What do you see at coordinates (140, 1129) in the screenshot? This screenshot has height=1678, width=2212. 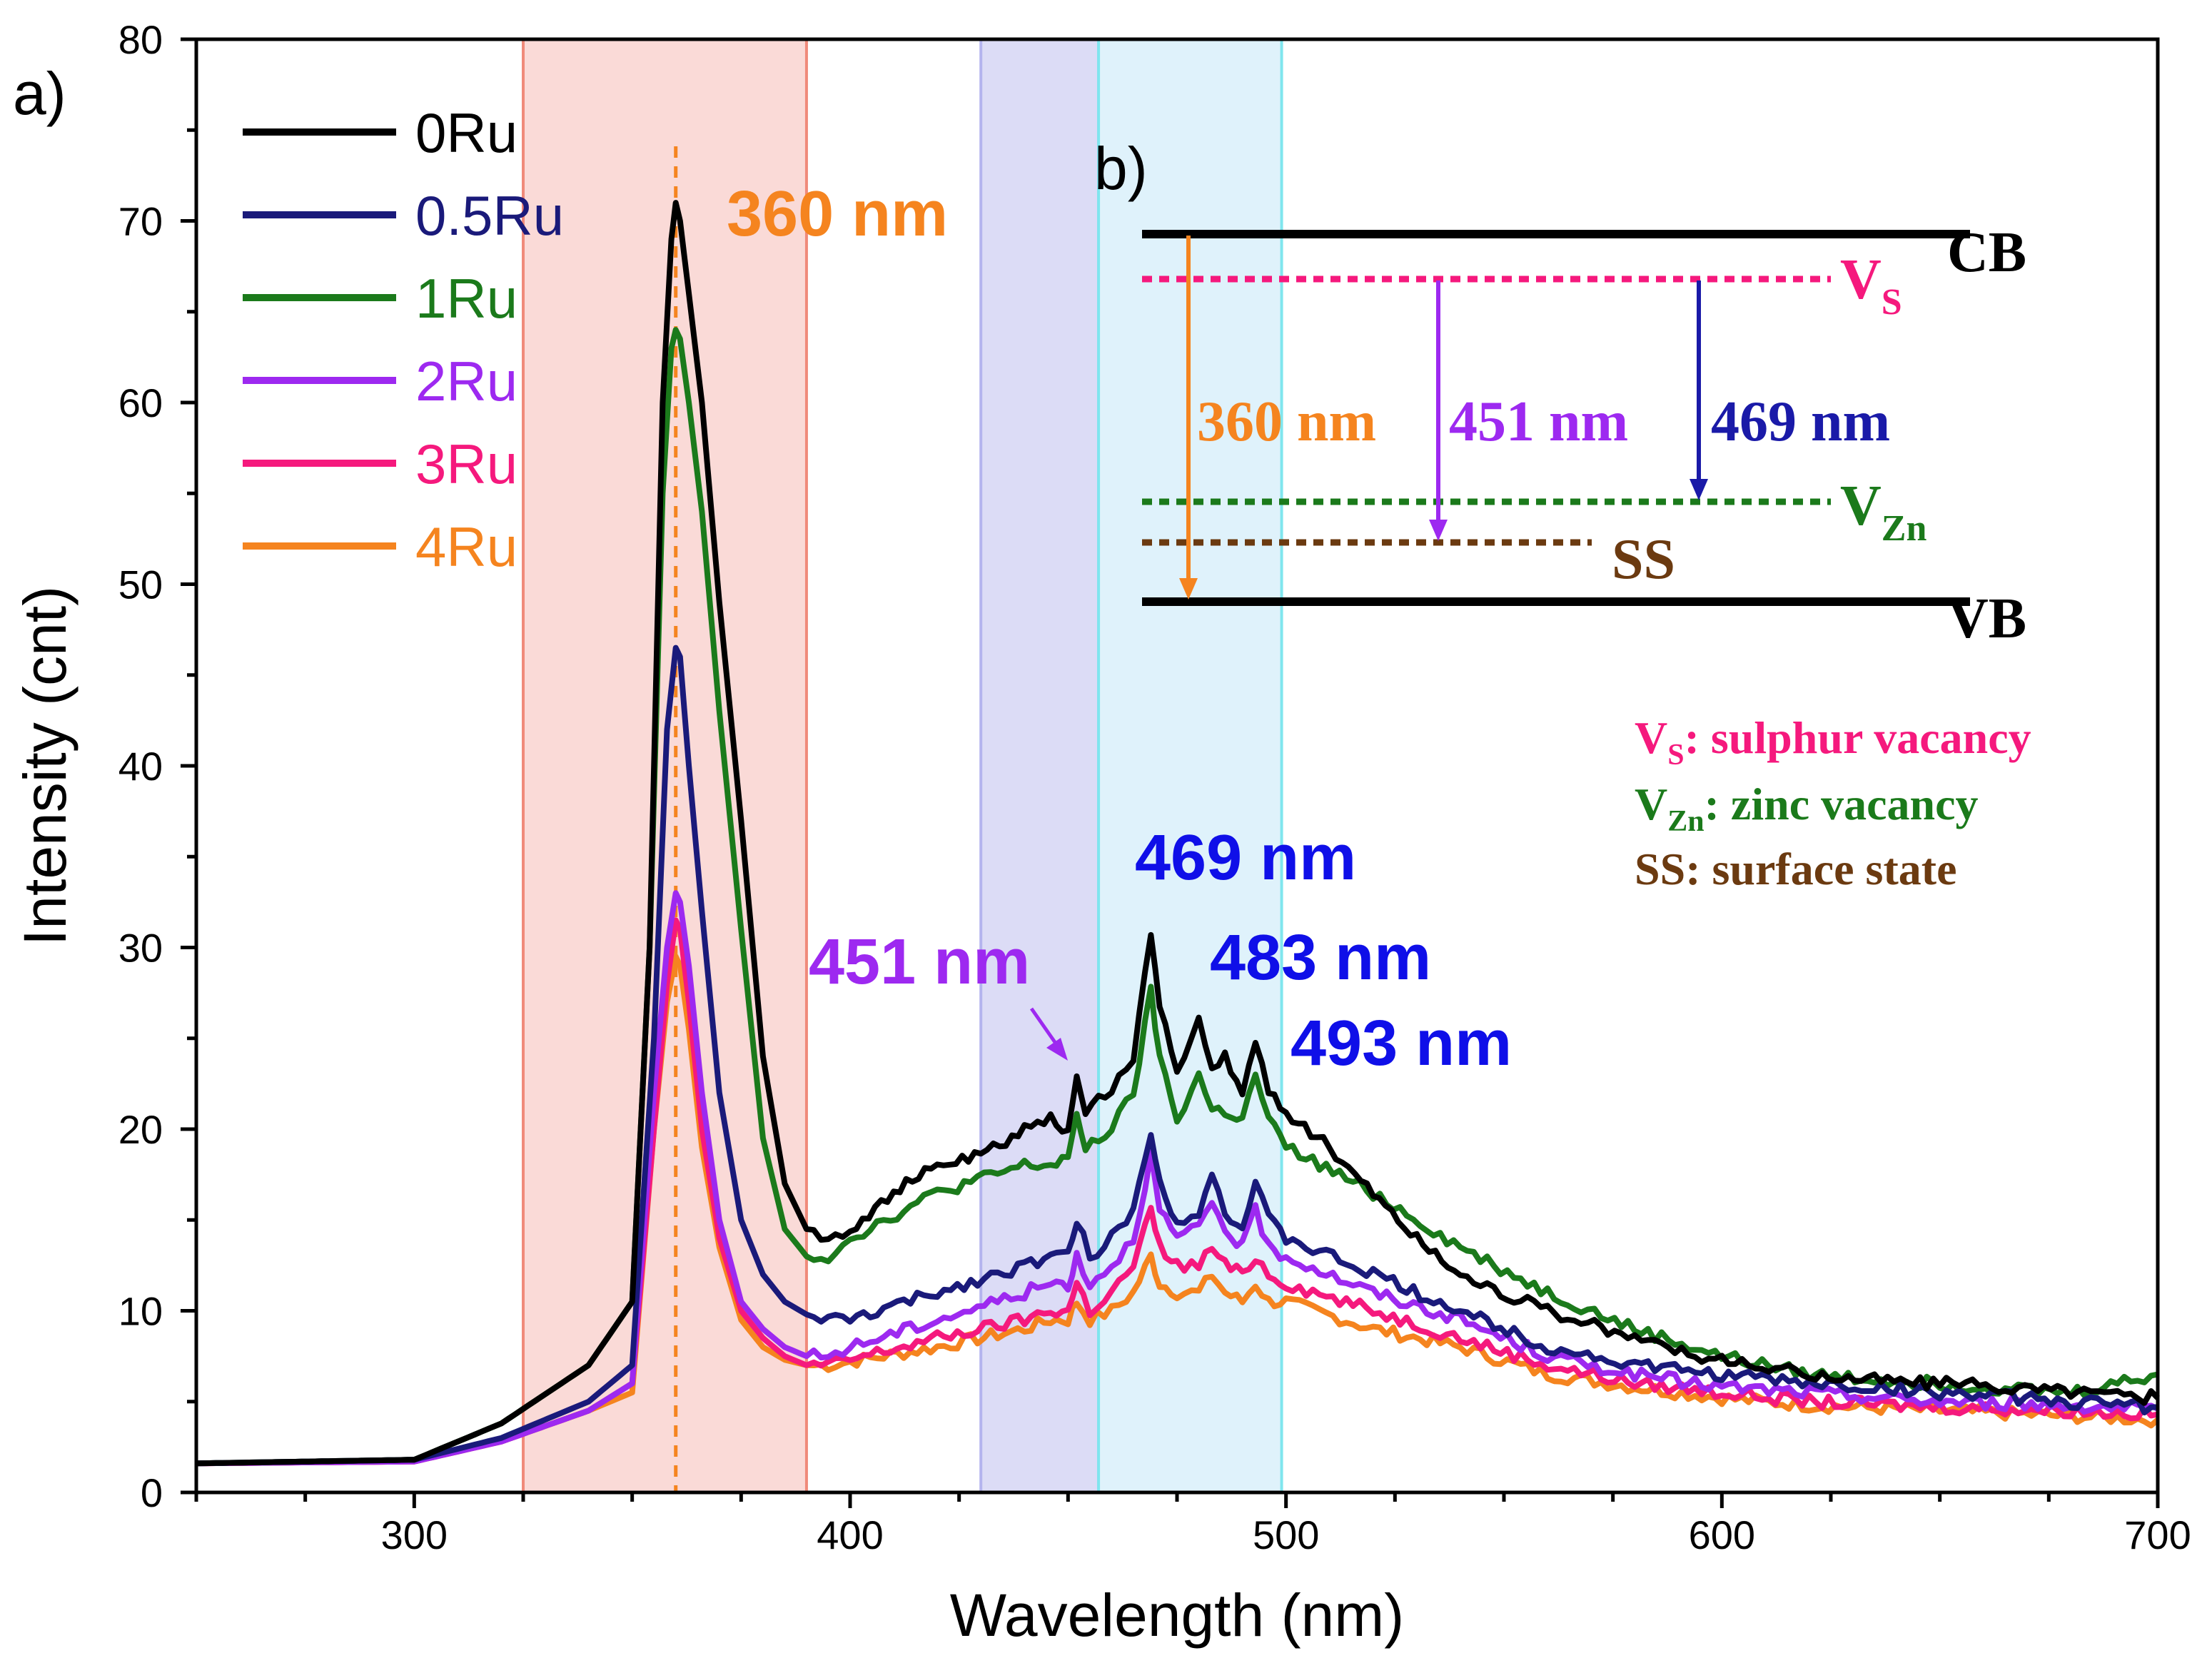 I see `y-tick-label: 20` at bounding box center [140, 1129].